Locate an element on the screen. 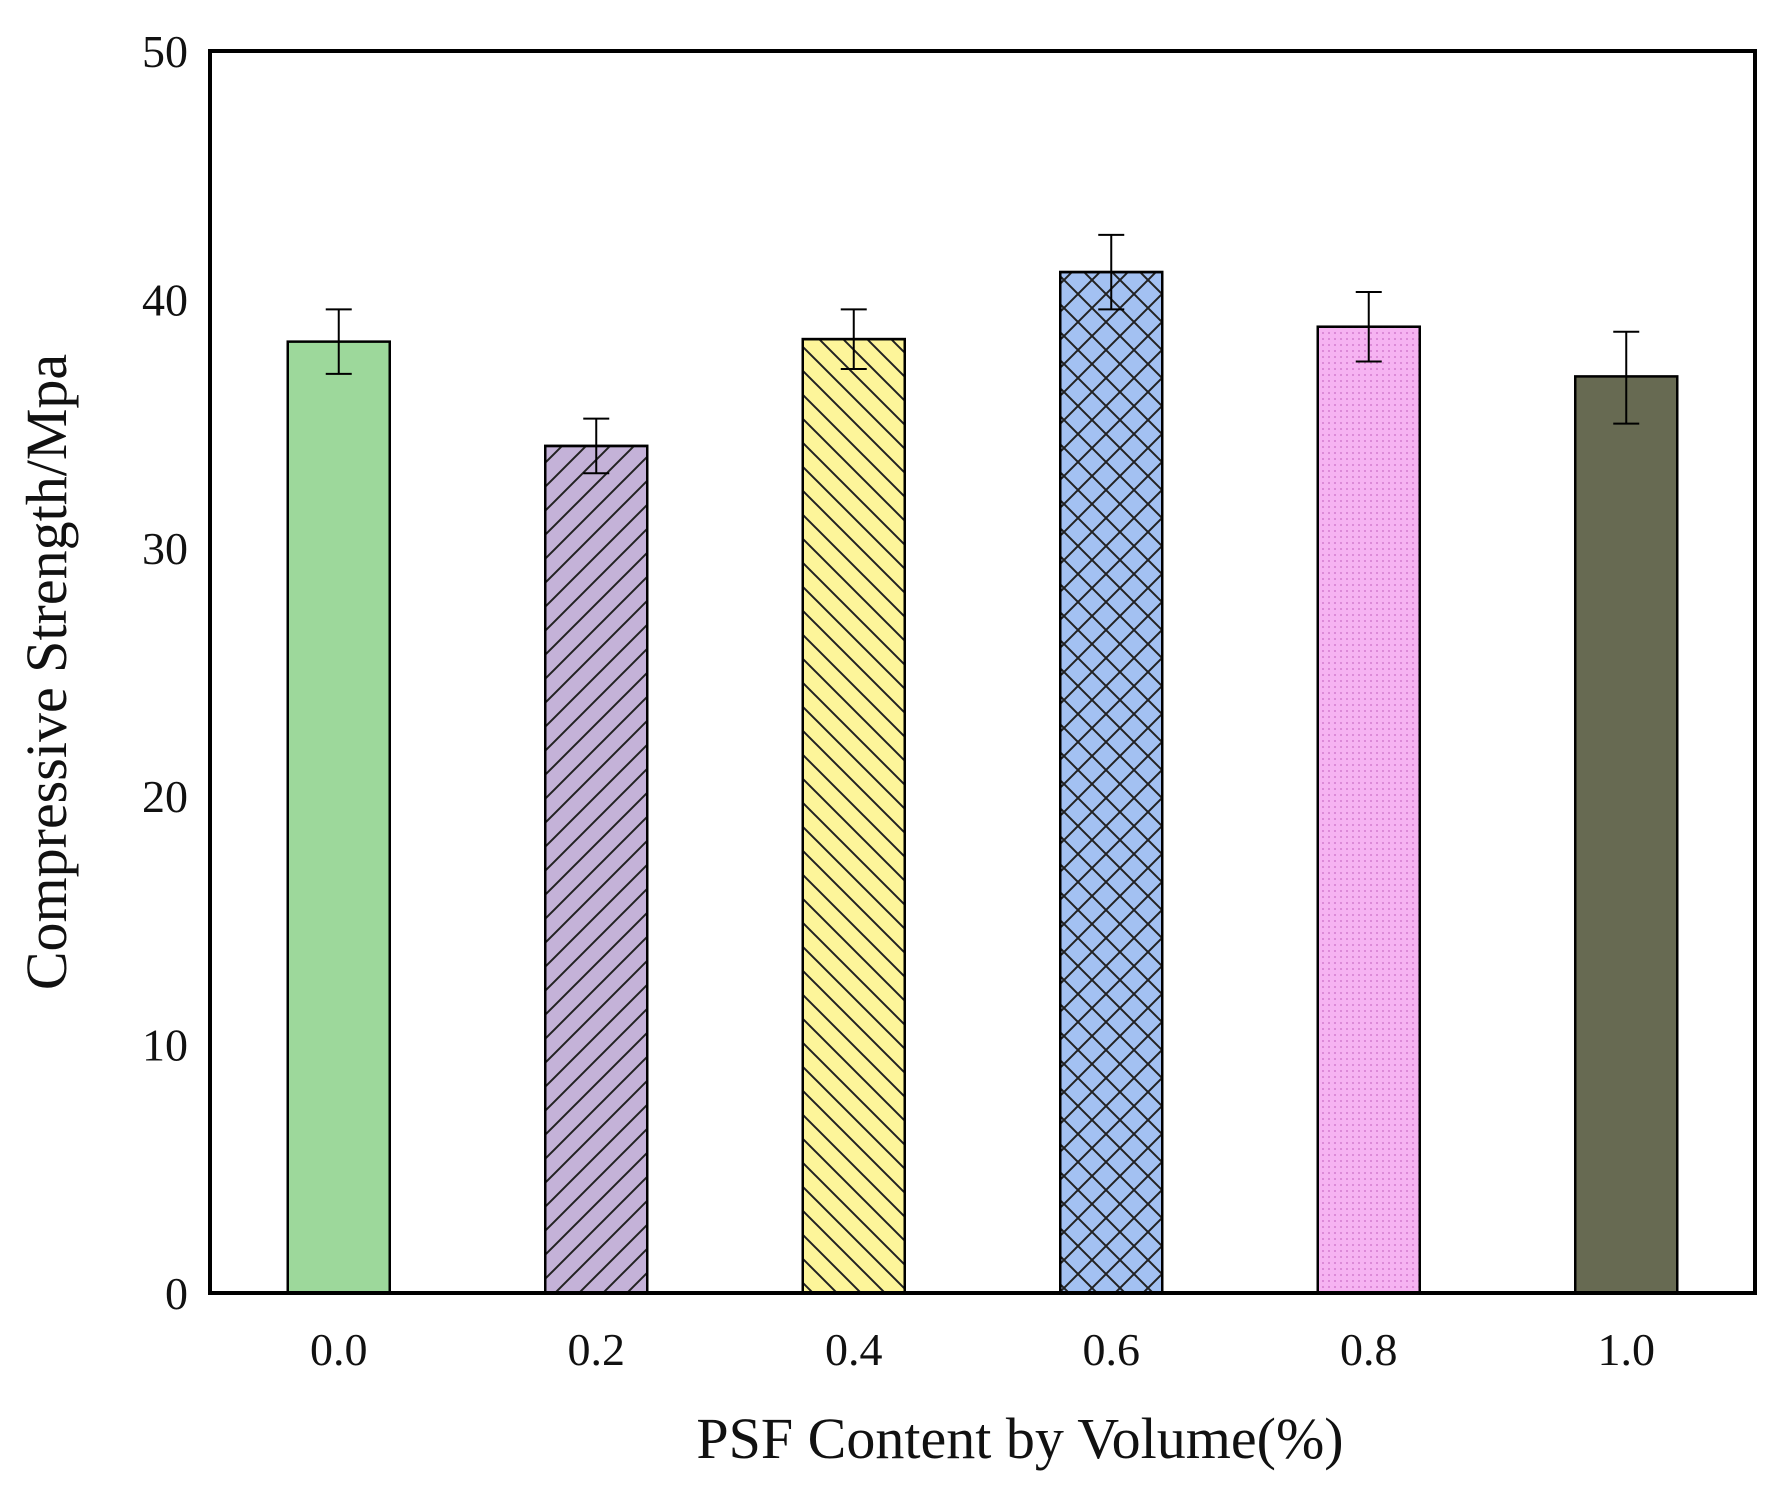  bar-1.0 is located at coordinates (1626, 835).